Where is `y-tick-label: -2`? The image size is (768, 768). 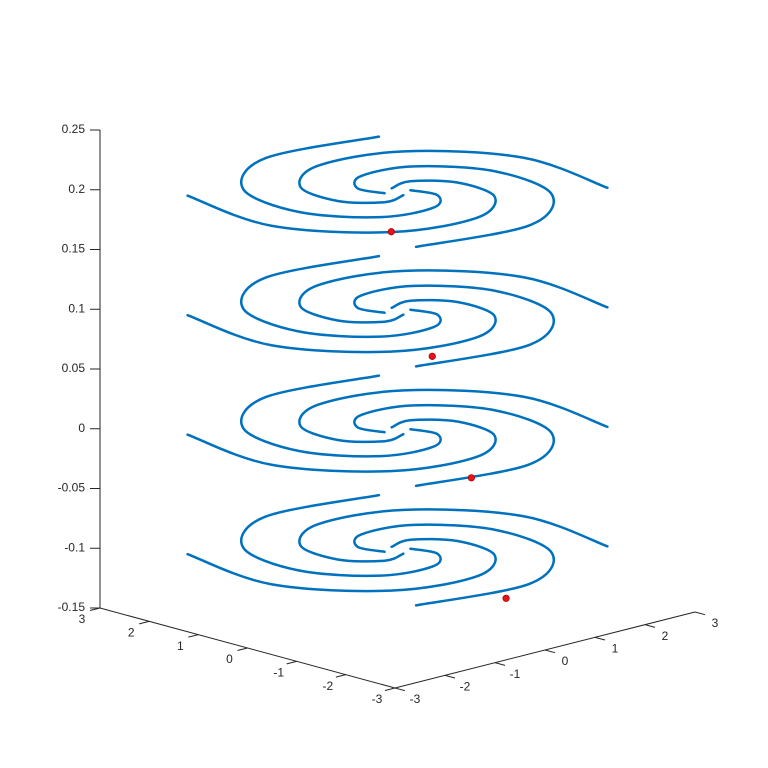
y-tick-label: -2 is located at coordinates (465, 687).